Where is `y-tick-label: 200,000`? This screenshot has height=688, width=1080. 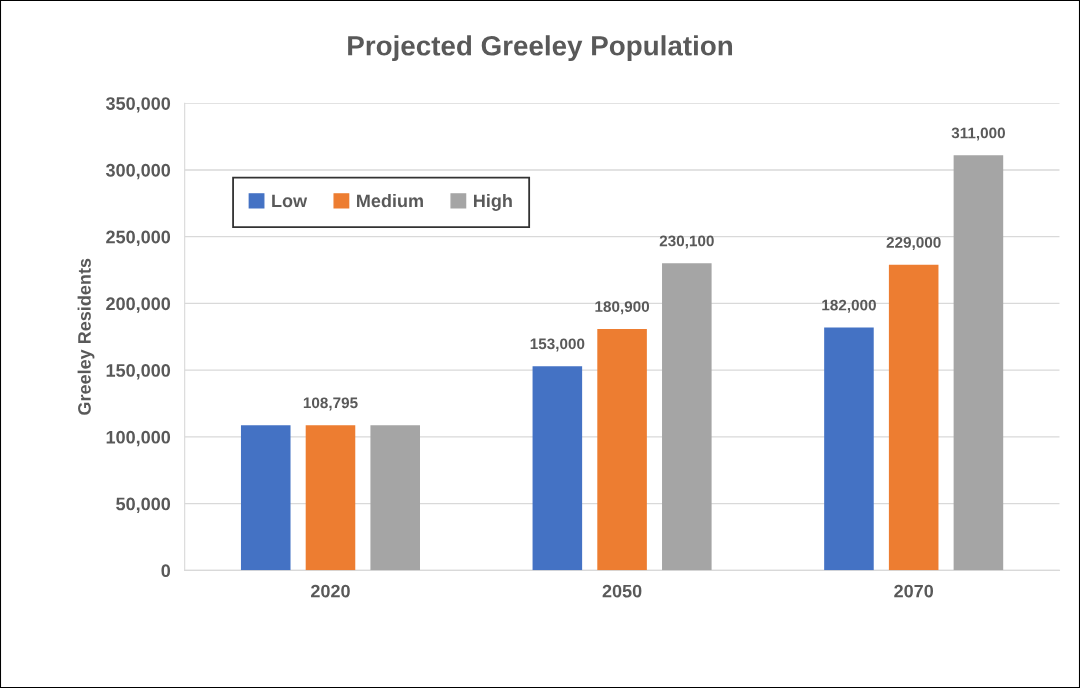 y-tick-label: 200,000 is located at coordinates (138, 305).